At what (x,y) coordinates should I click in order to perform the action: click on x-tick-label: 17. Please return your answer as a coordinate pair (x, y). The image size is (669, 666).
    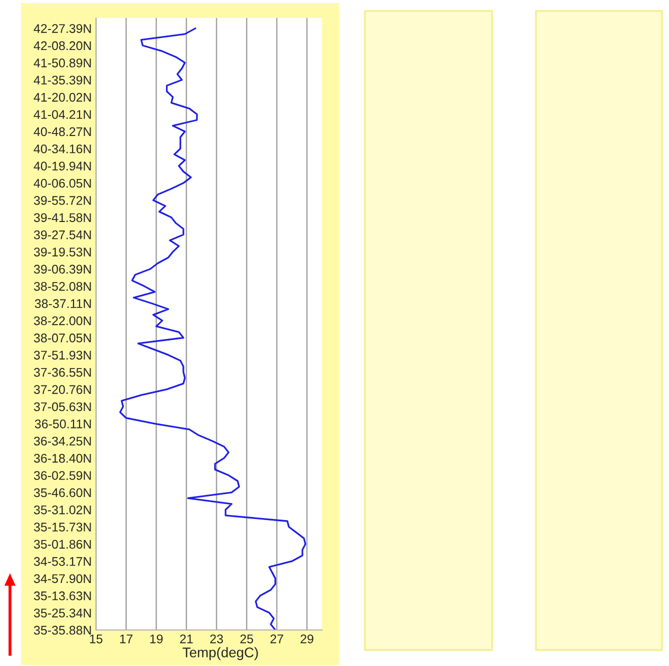
    Looking at the image, I should click on (126, 639).